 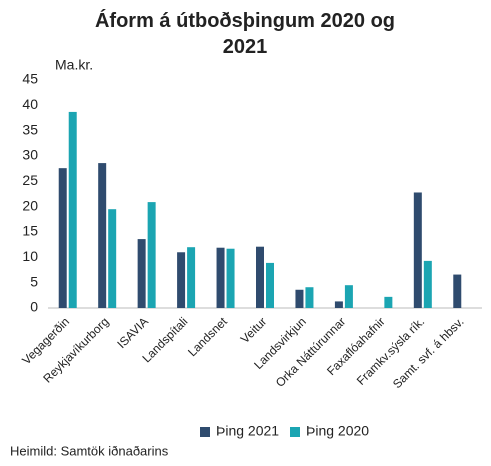 I want to click on x-tick-label: Samt. svf. á hbsv., so click(x=428, y=352).